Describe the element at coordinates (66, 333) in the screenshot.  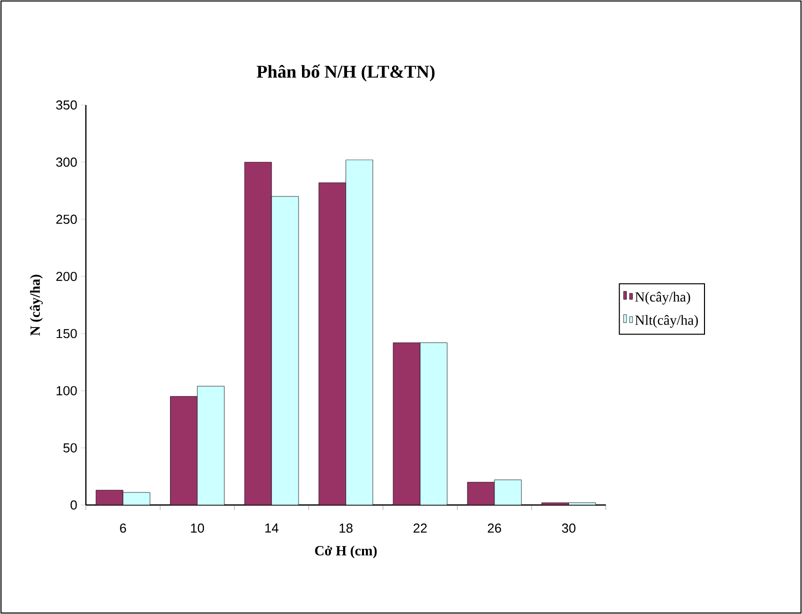
I see `y-tick-label: 150` at that location.